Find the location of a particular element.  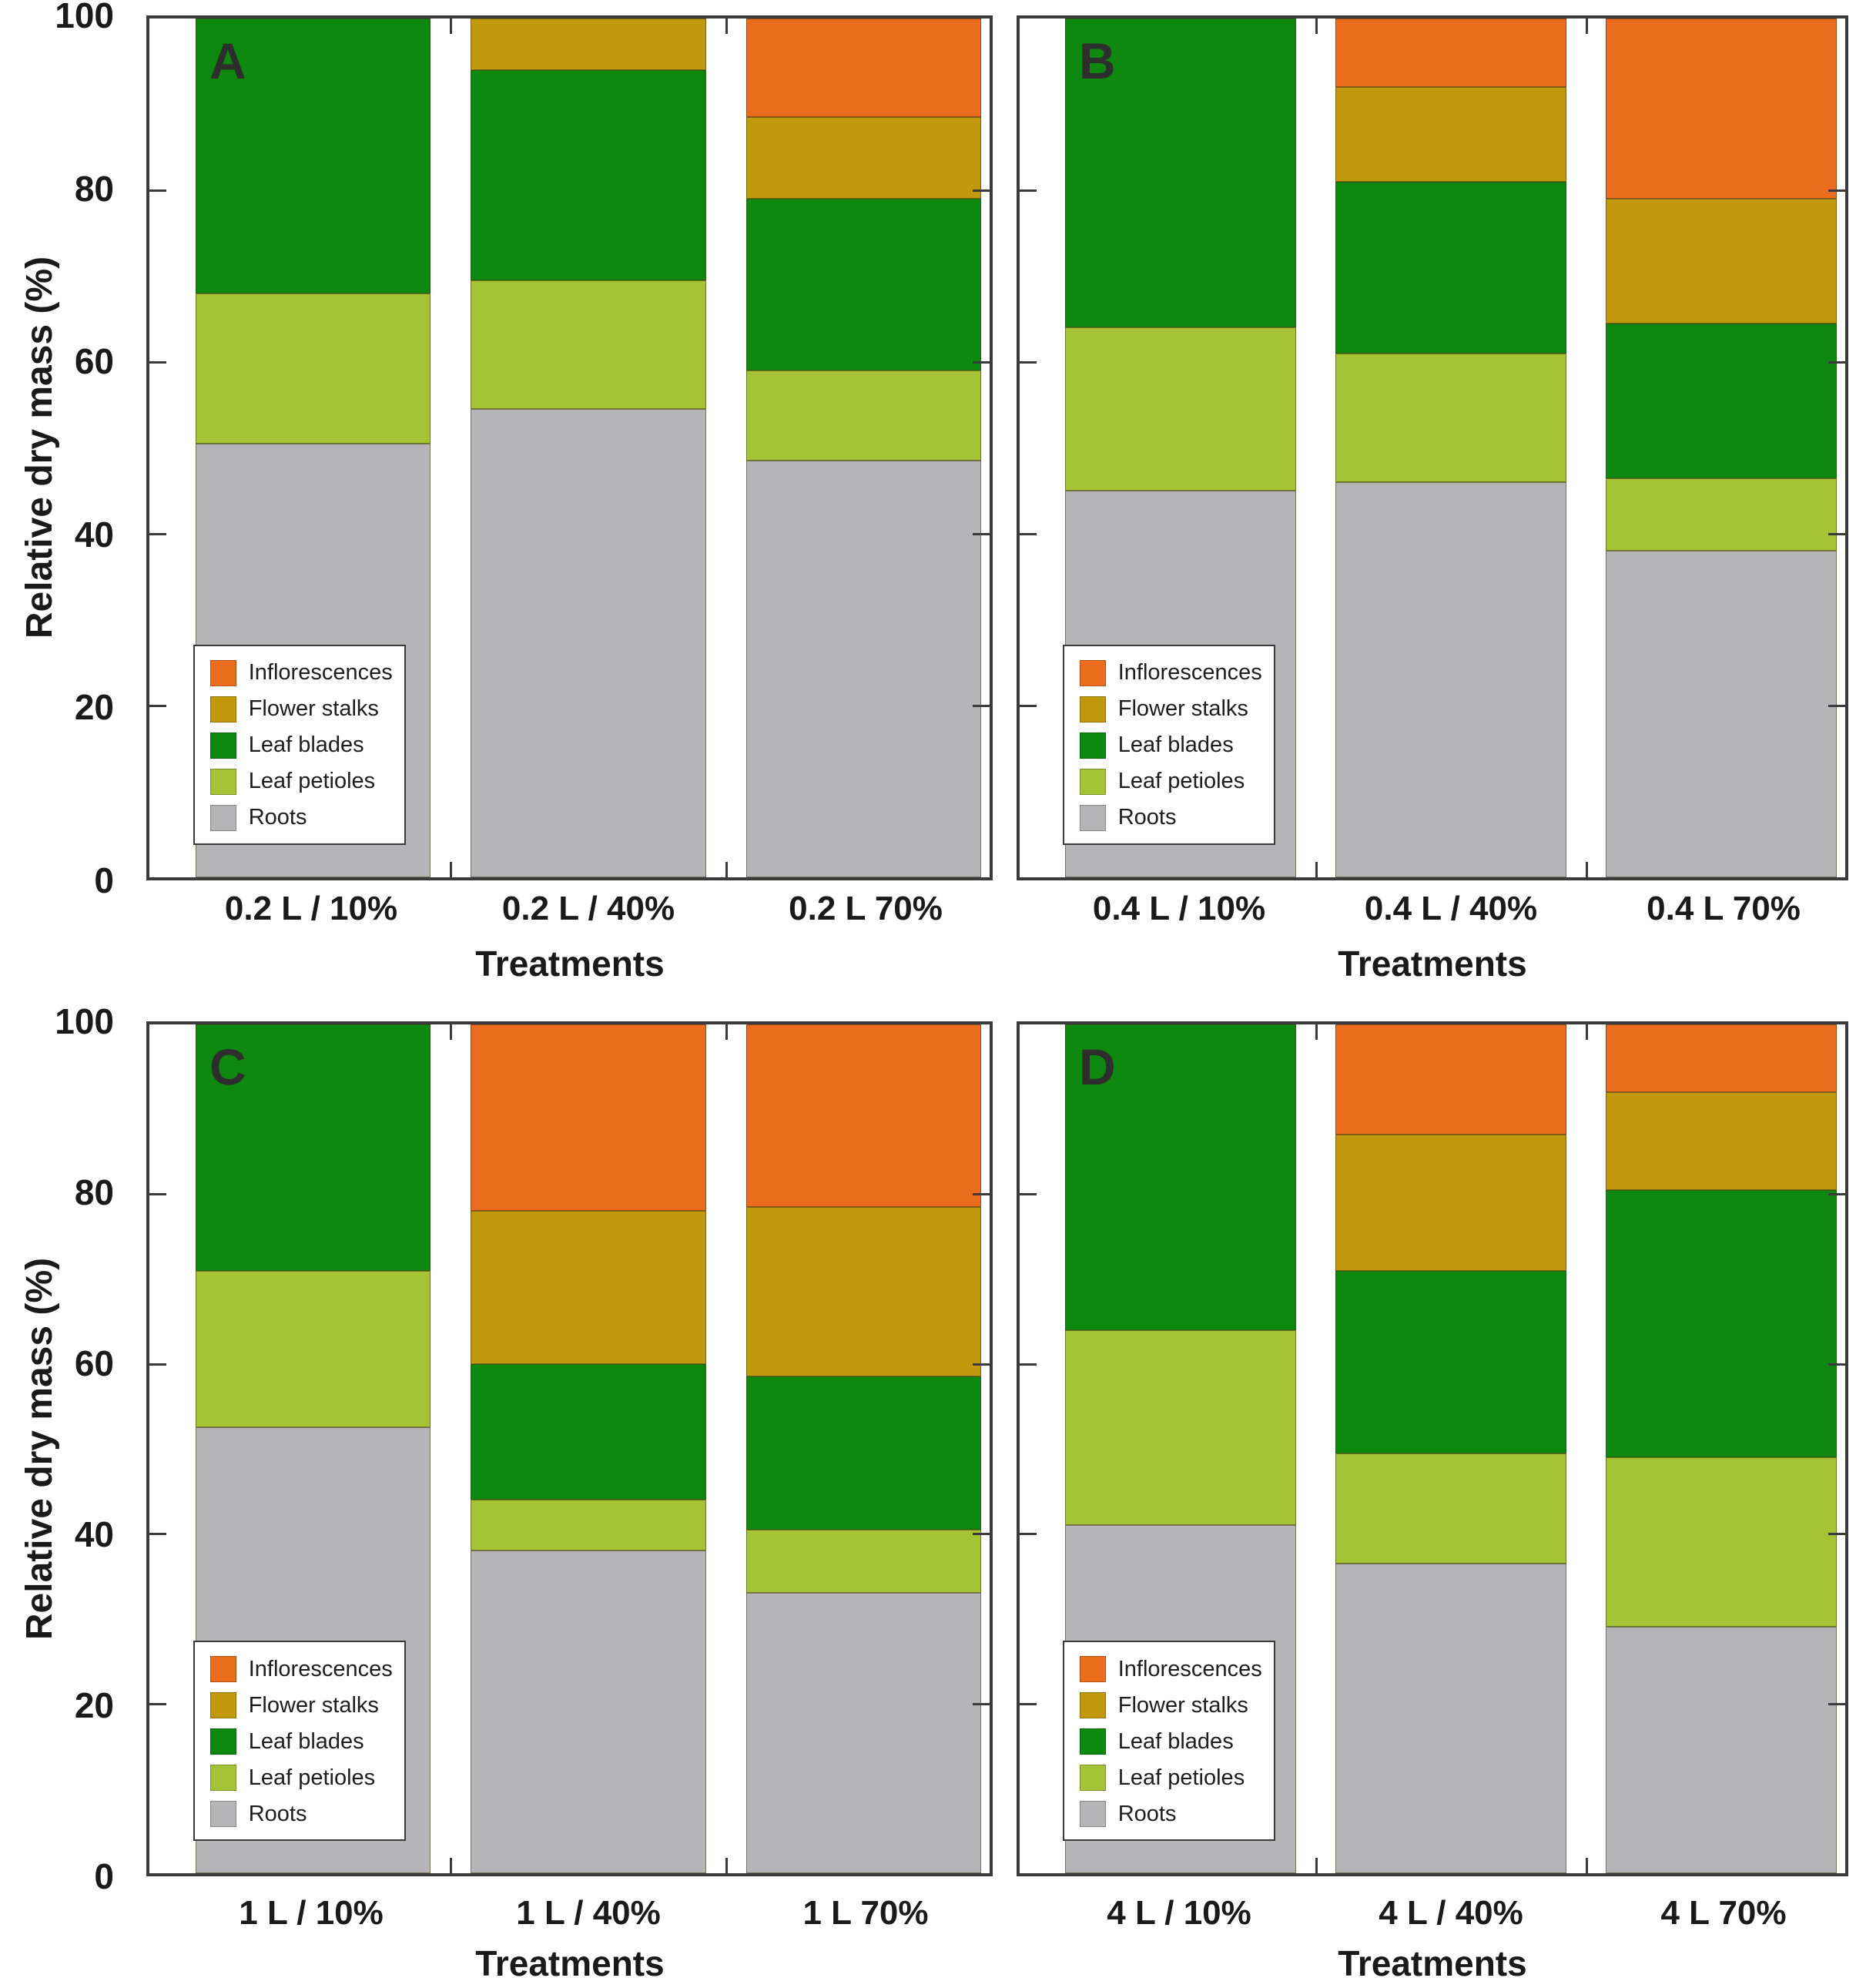

leaf-petioles-swatch-icon is located at coordinates (222, 1778).